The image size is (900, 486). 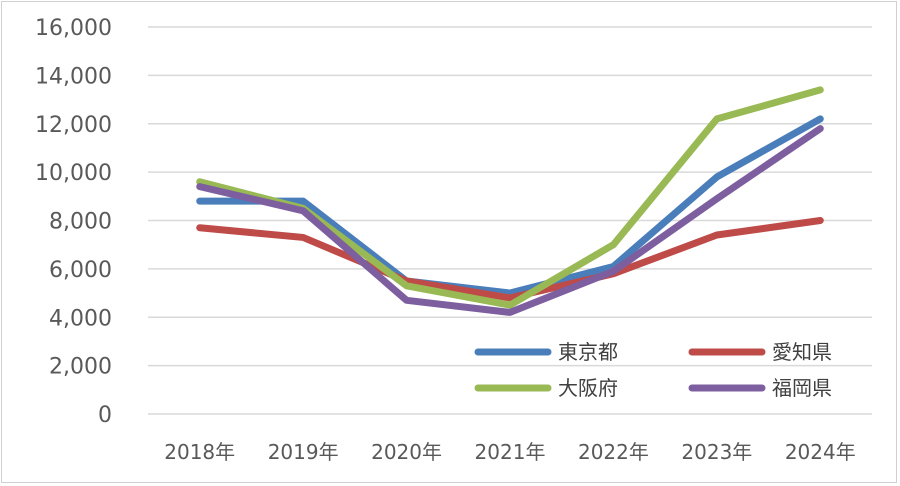 I want to click on legend-label: 大阪府, so click(x=588, y=388).